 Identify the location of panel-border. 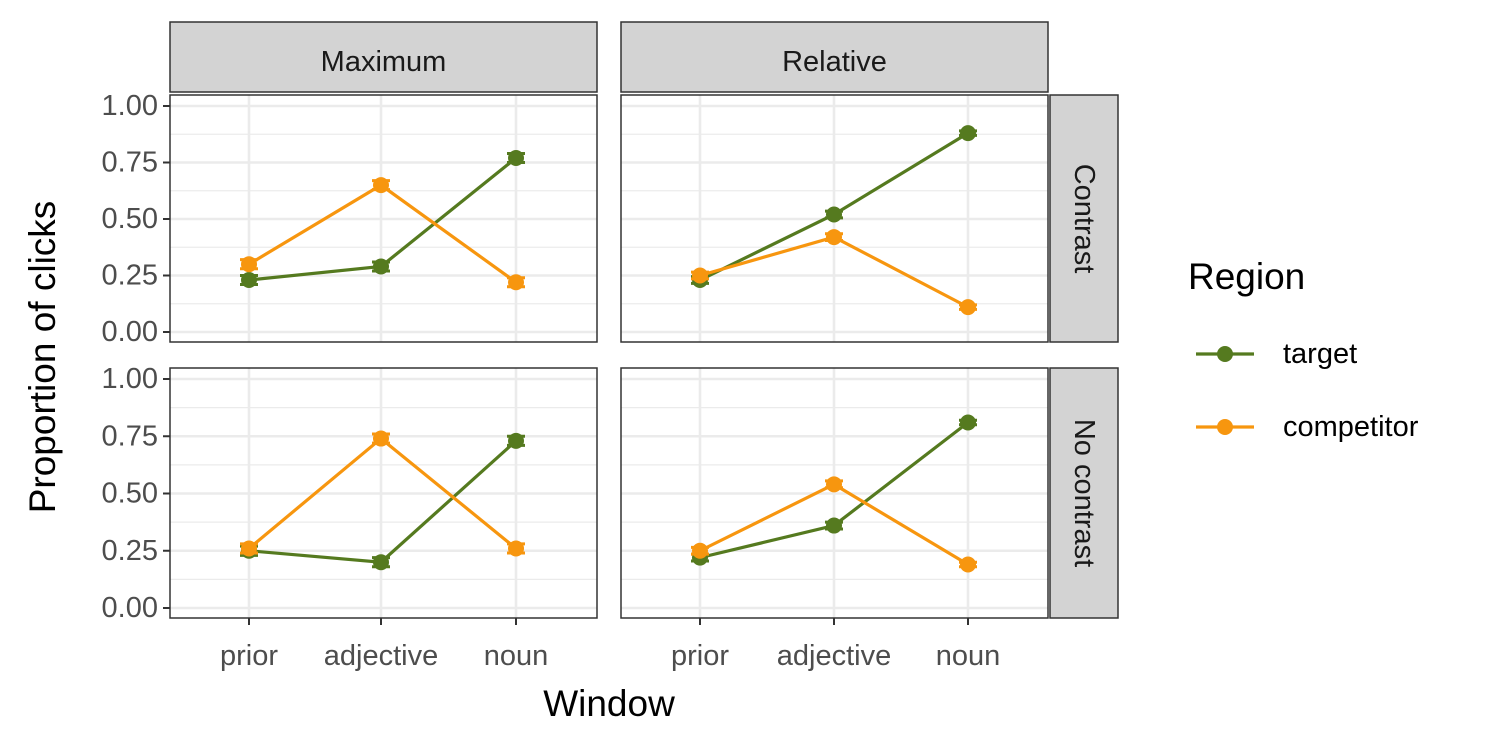
(834, 218).